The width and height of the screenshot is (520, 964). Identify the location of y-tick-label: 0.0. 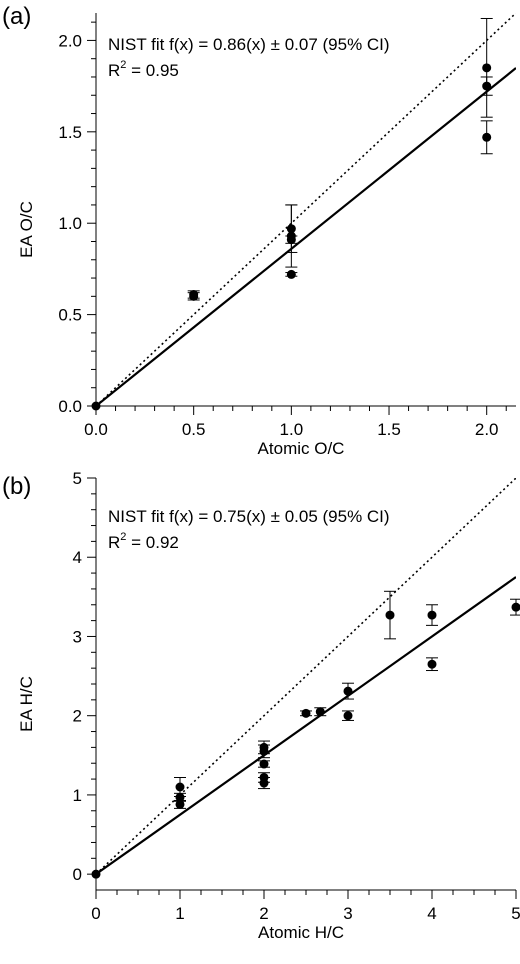
(70, 406).